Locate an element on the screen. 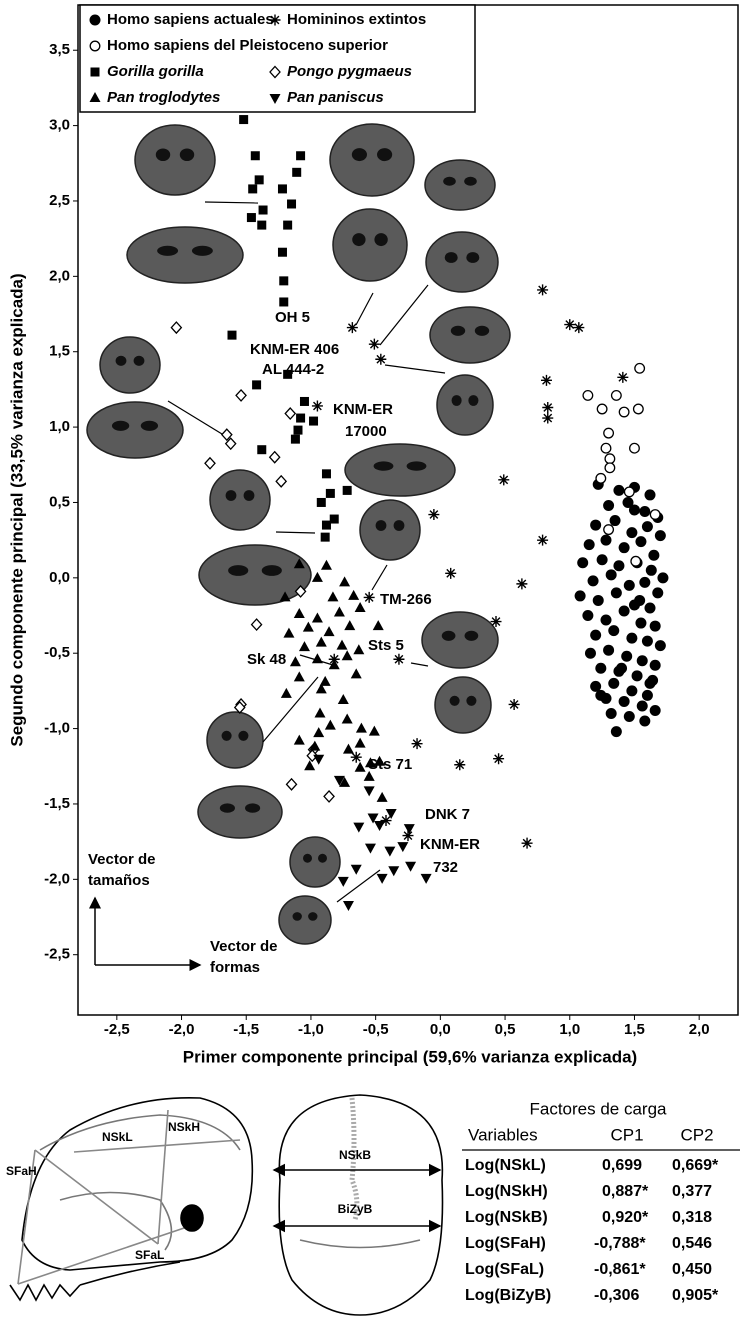 This screenshot has height=1328, width=742. y-tick-label: 2,0 is located at coordinates (59, 275).